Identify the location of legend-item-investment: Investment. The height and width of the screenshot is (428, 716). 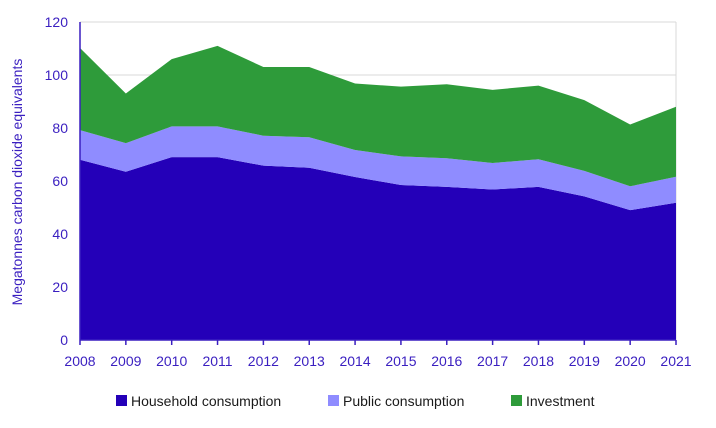
(553, 401).